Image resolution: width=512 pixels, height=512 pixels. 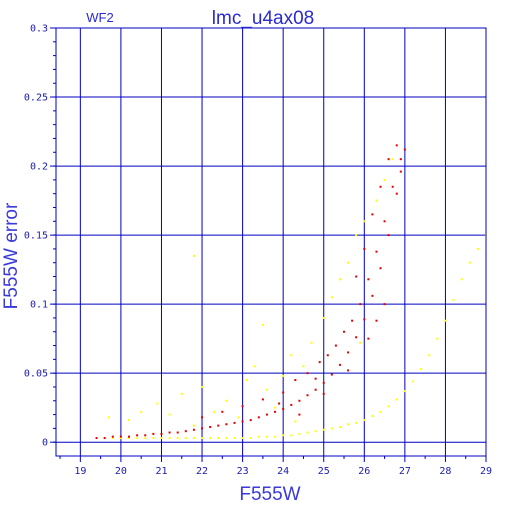 I want to click on x-tick-label: 21, so click(x=161, y=471).